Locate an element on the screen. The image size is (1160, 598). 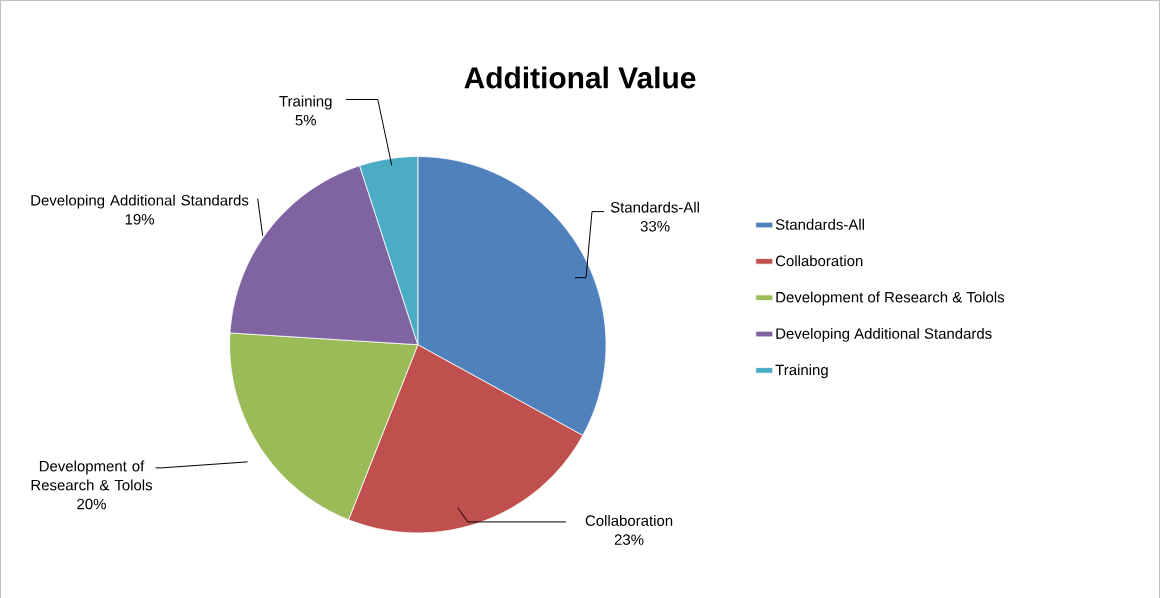
data-label: 19% is located at coordinates (139, 219).